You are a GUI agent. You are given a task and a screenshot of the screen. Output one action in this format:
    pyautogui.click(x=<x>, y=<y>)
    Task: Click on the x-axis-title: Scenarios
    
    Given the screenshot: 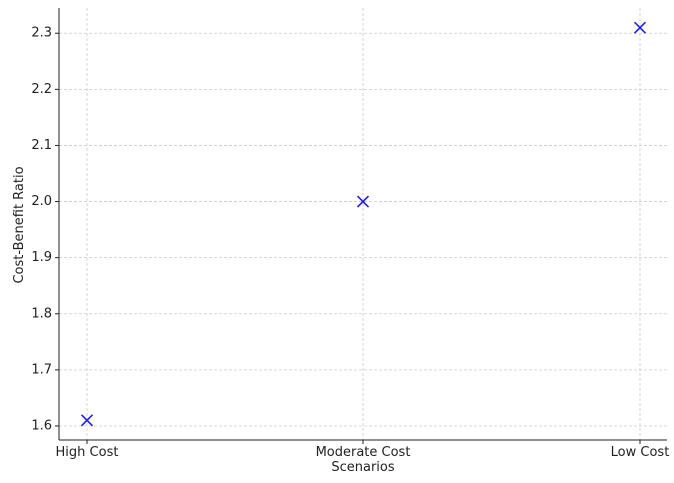 What is the action you would take?
    pyautogui.click(x=363, y=467)
    